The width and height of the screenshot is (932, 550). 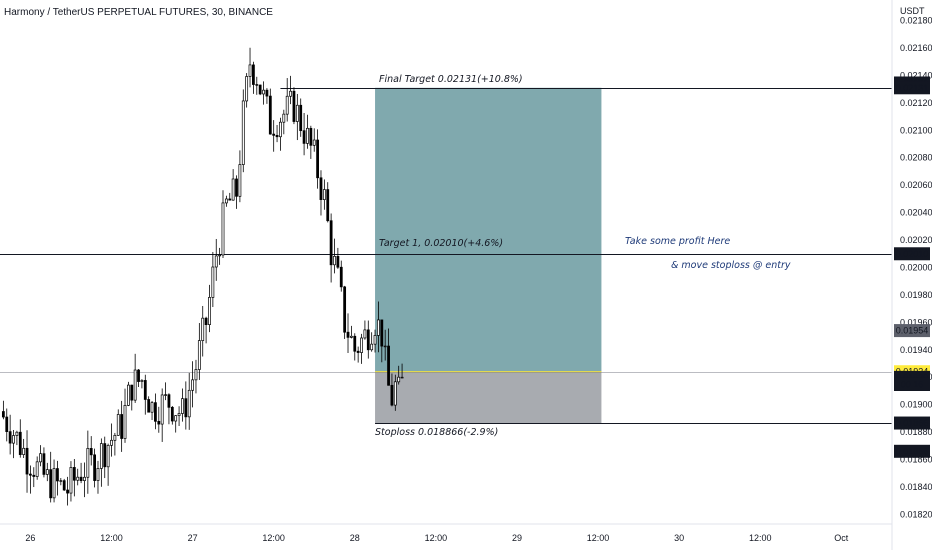 What do you see at coordinates (916, 487) in the screenshot?
I see `y-tick-label: 0.01840` at bounding box center [916, 487].